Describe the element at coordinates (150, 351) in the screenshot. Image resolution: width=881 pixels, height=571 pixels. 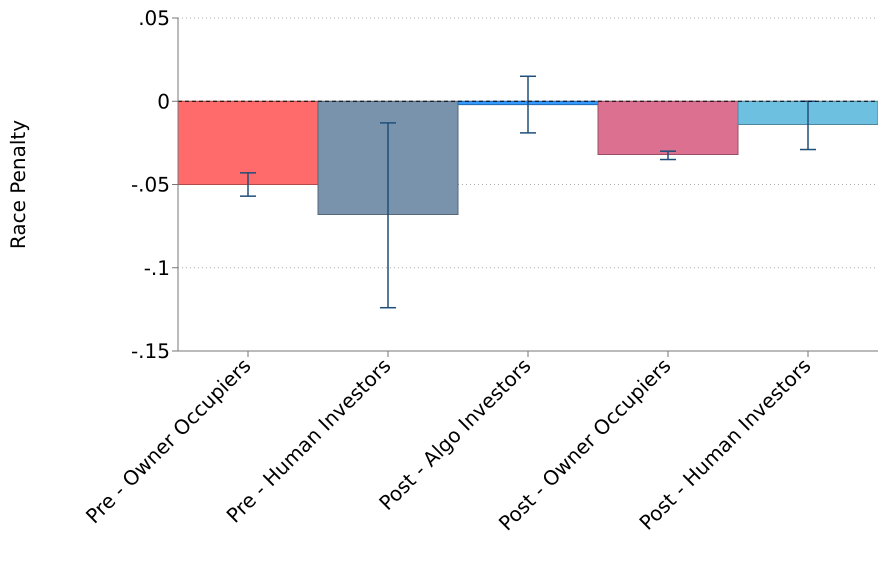
I see `y-tick-label: -.15` at that location.